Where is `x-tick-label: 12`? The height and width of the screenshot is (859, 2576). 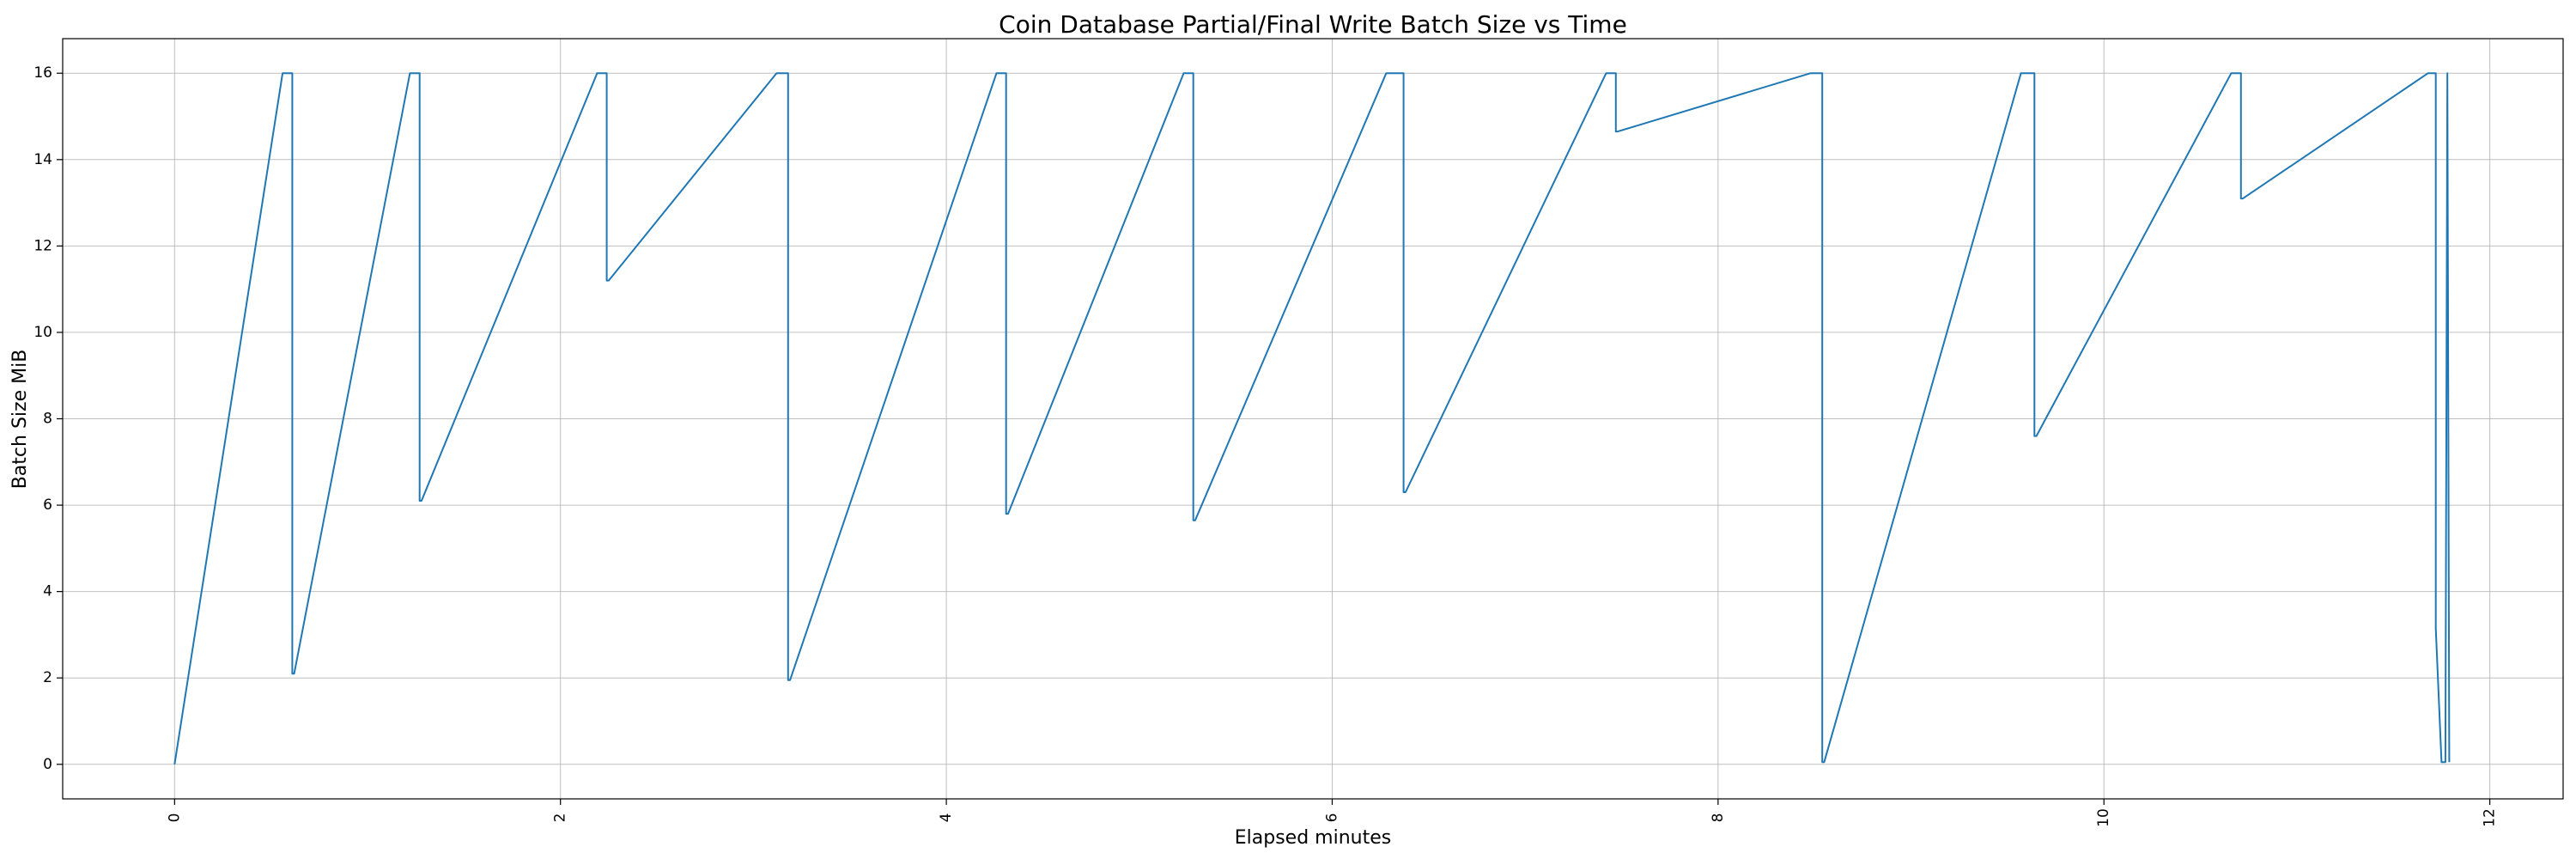
x-tick-label: 12 is located at coordinates (2490, 817).